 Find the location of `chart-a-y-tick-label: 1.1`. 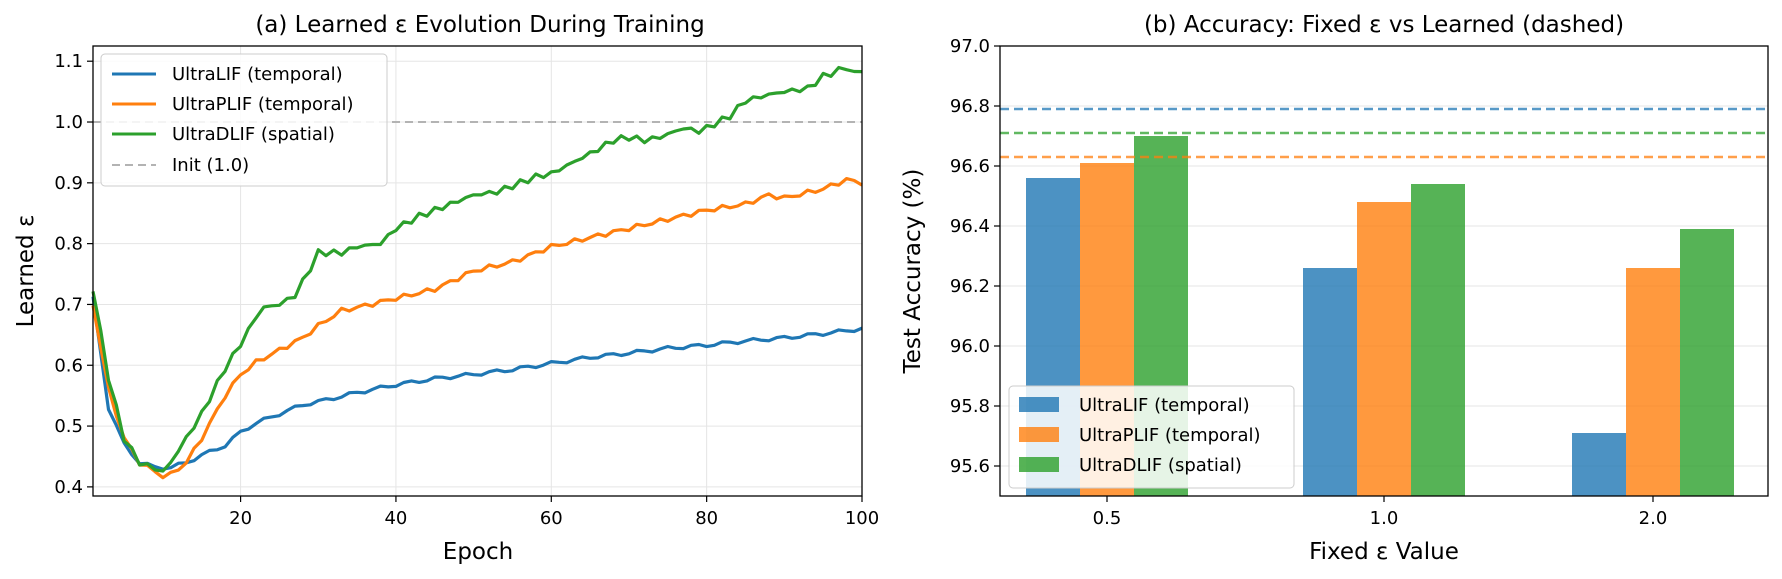

chart-a-y-tick-label: 1.1 is located at coordinates (68, 61).